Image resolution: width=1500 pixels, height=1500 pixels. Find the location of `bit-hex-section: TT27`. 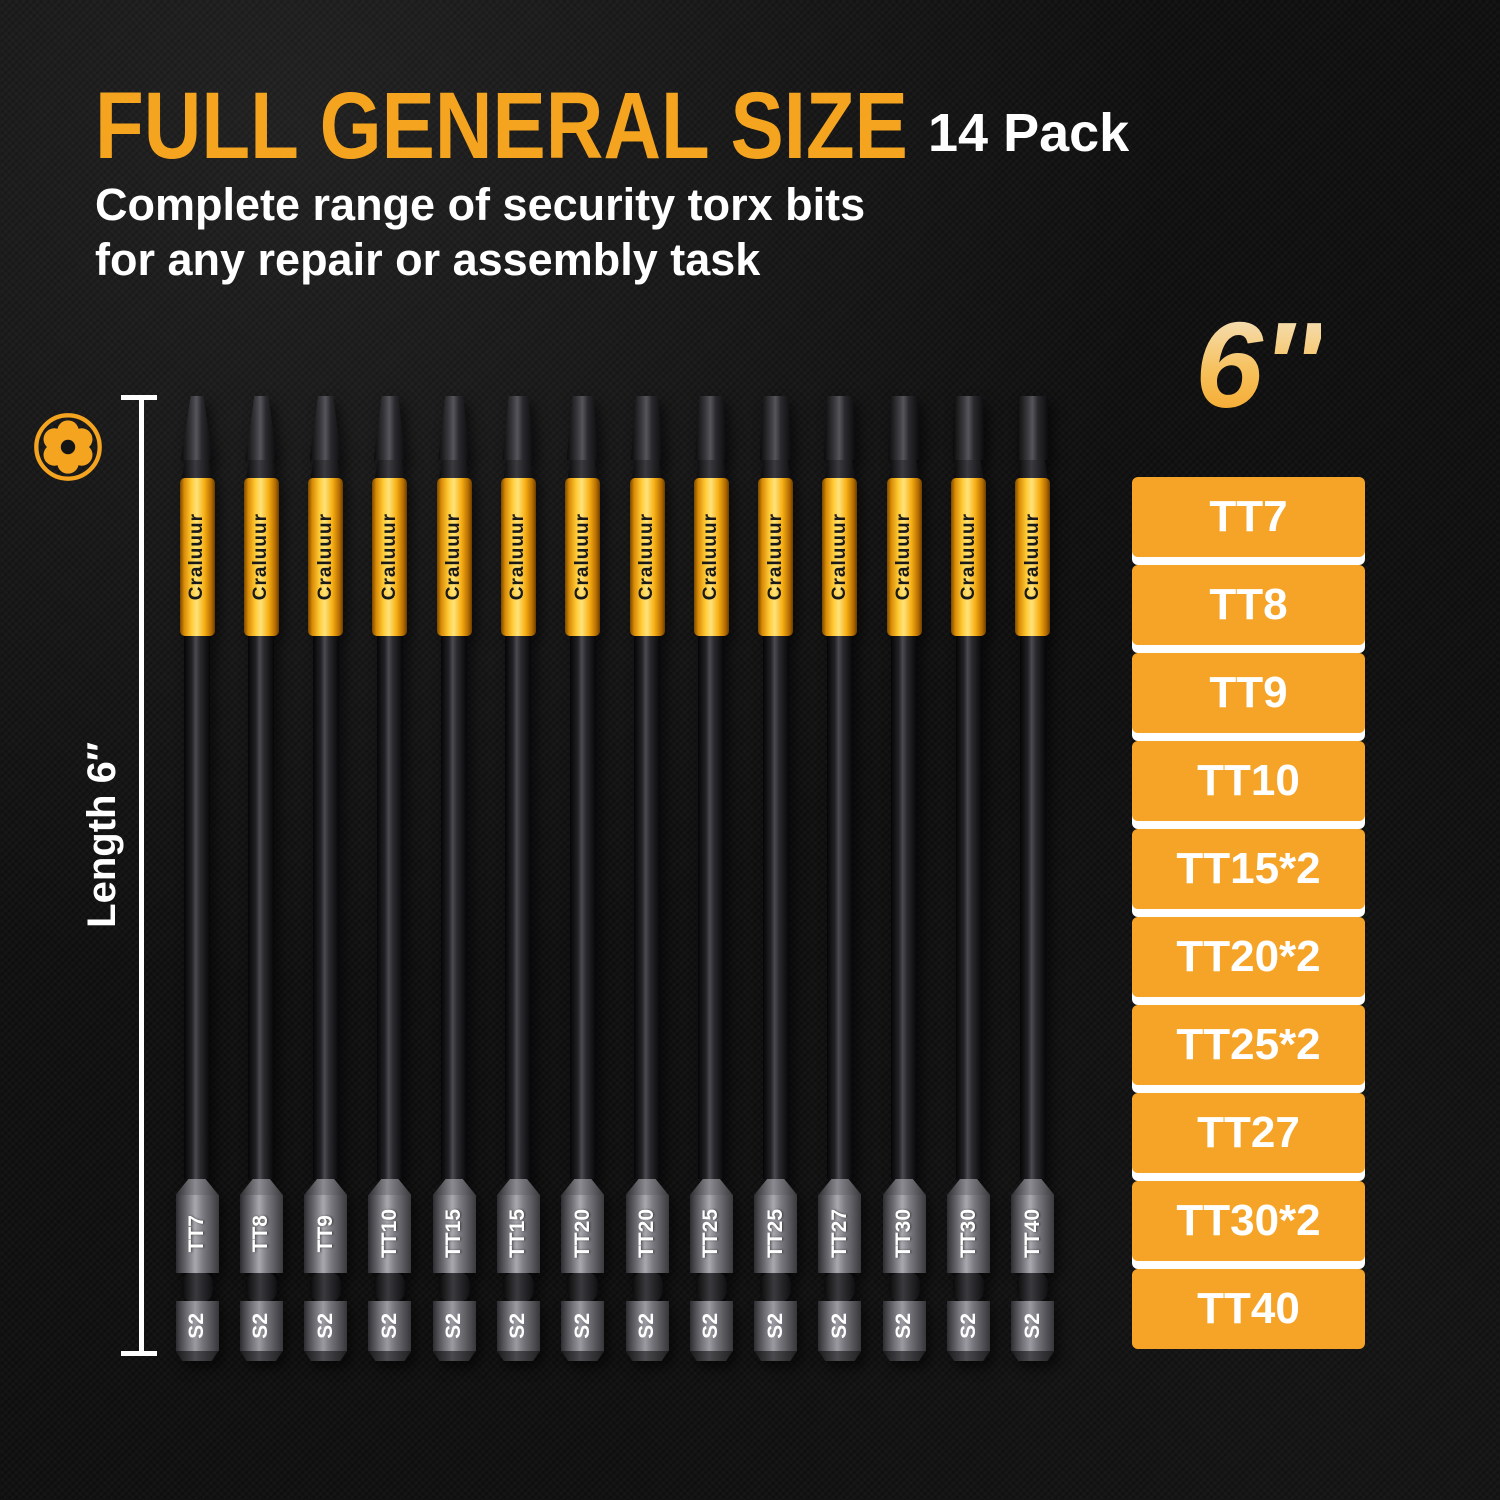

bit-hex-section: TT27 is located at coordinates (840, 1234).